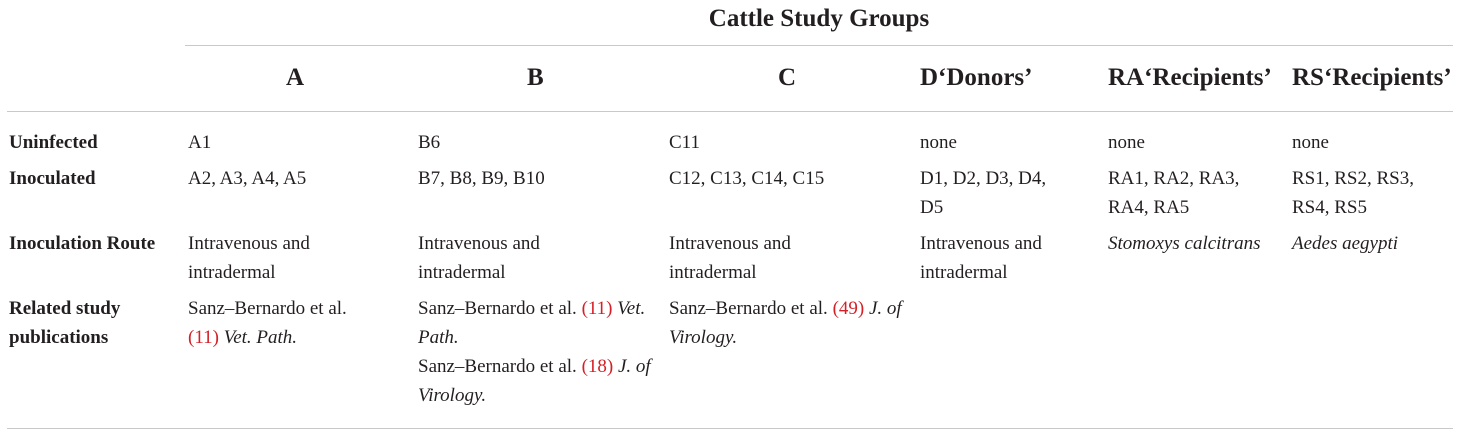 This screenshot has height=437, width=1460. Describe the element at coordinates (53, 142) in the screenshot. I see `row-header-uninfected: Uninfected` at that location.